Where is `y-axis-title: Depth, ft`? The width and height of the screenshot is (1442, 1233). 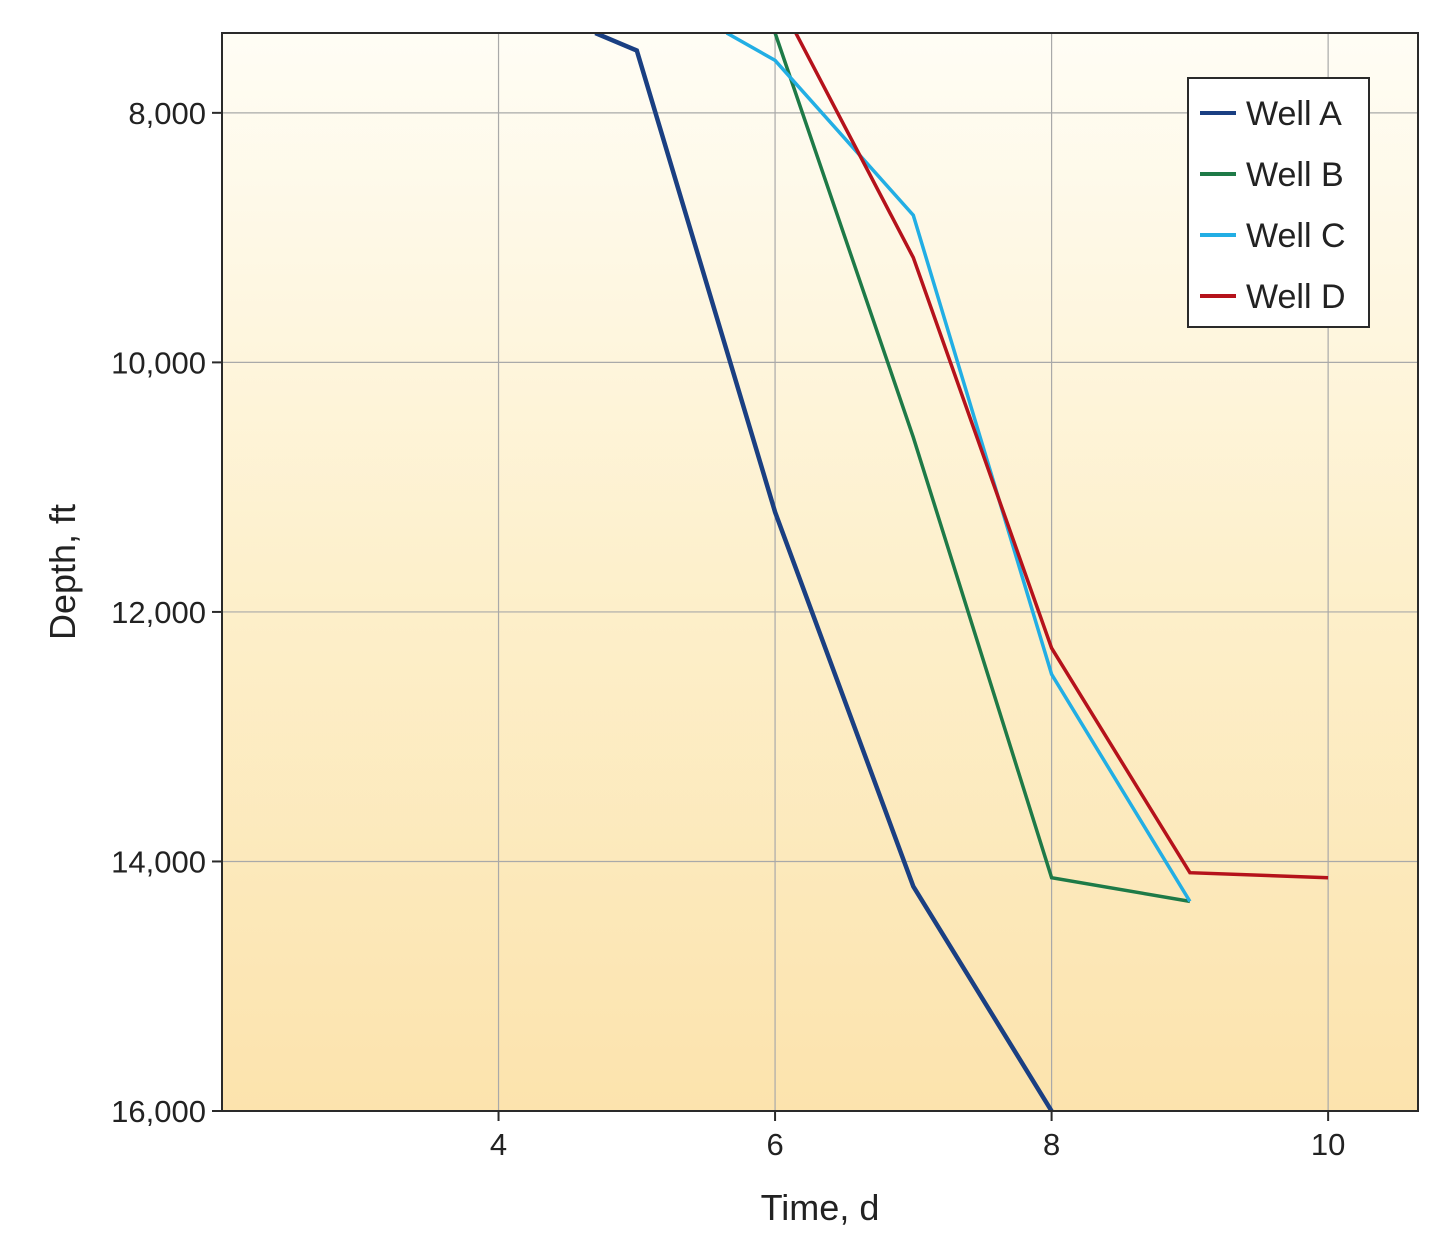
y-axis-title: Depth, ft is located at coordinates (62, 572).